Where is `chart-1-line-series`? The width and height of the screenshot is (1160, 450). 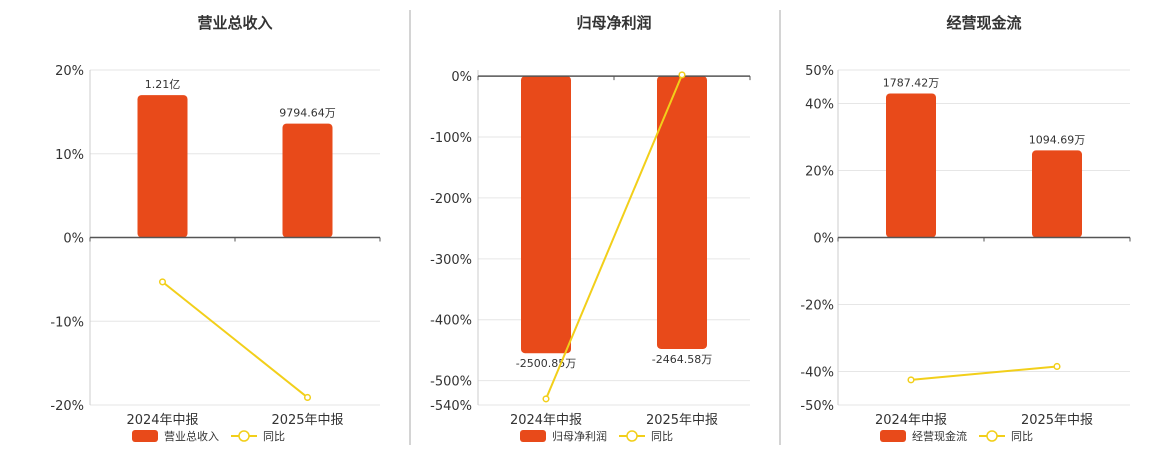
chart-1-line-series is located at coordinates (235, 340).